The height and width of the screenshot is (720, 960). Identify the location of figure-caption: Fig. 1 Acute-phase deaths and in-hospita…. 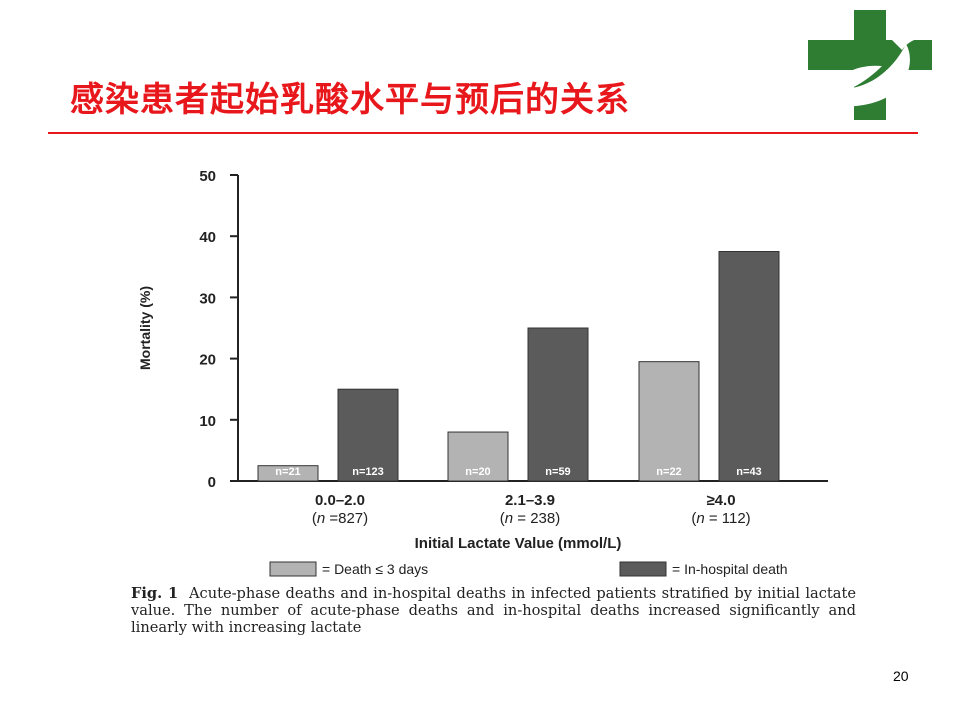
(493, 610).